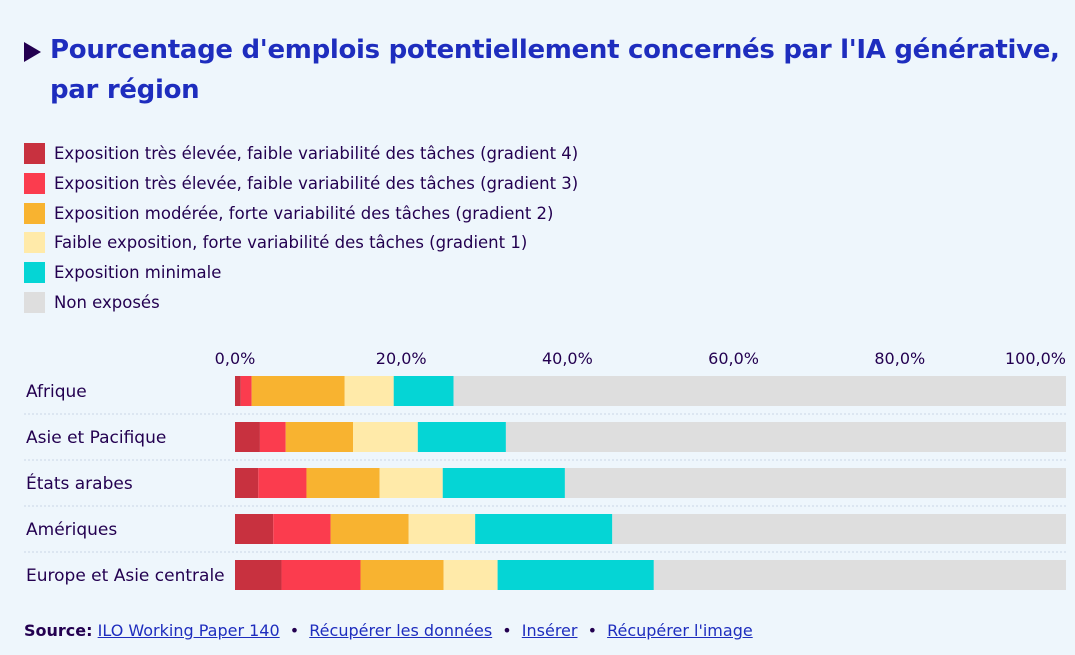 This screenshot has height=655, width=1075. What do you see at coordinates (549, 630) in the screenshot?
I see `embed-link: Insérer` at bounding box center [549, 630].